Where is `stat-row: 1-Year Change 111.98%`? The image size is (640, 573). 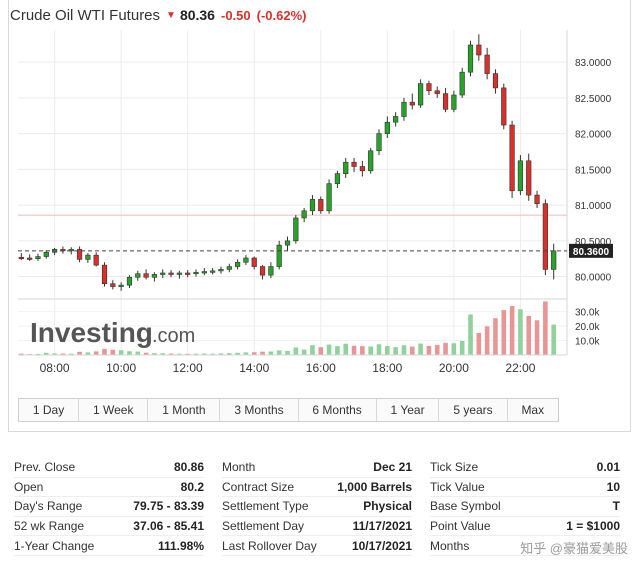 stat-row: 1-Year Change 111.98% is located at coordinates (109, 546).